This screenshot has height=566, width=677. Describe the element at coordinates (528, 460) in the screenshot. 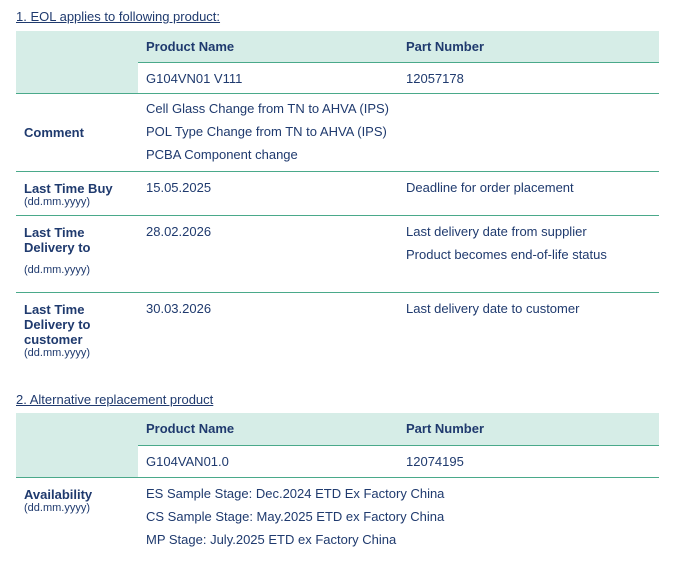

I see `part-number: 12074195` at that location.